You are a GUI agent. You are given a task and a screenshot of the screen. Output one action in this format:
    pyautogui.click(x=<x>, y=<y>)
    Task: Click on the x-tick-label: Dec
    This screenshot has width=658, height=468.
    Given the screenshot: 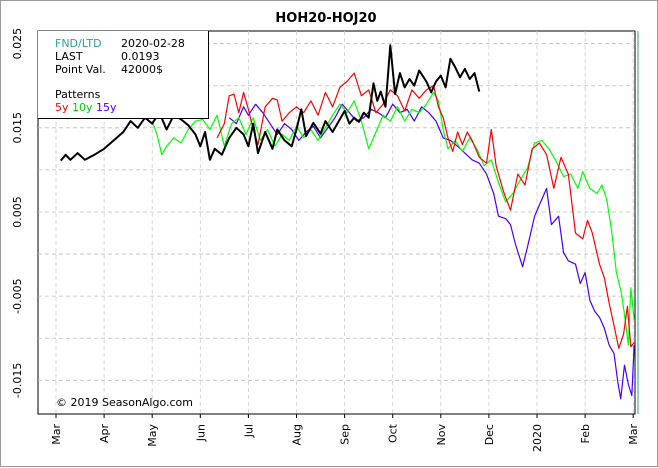 What is the action you would take?
    pyautogui.click(x=489, y=434)
    